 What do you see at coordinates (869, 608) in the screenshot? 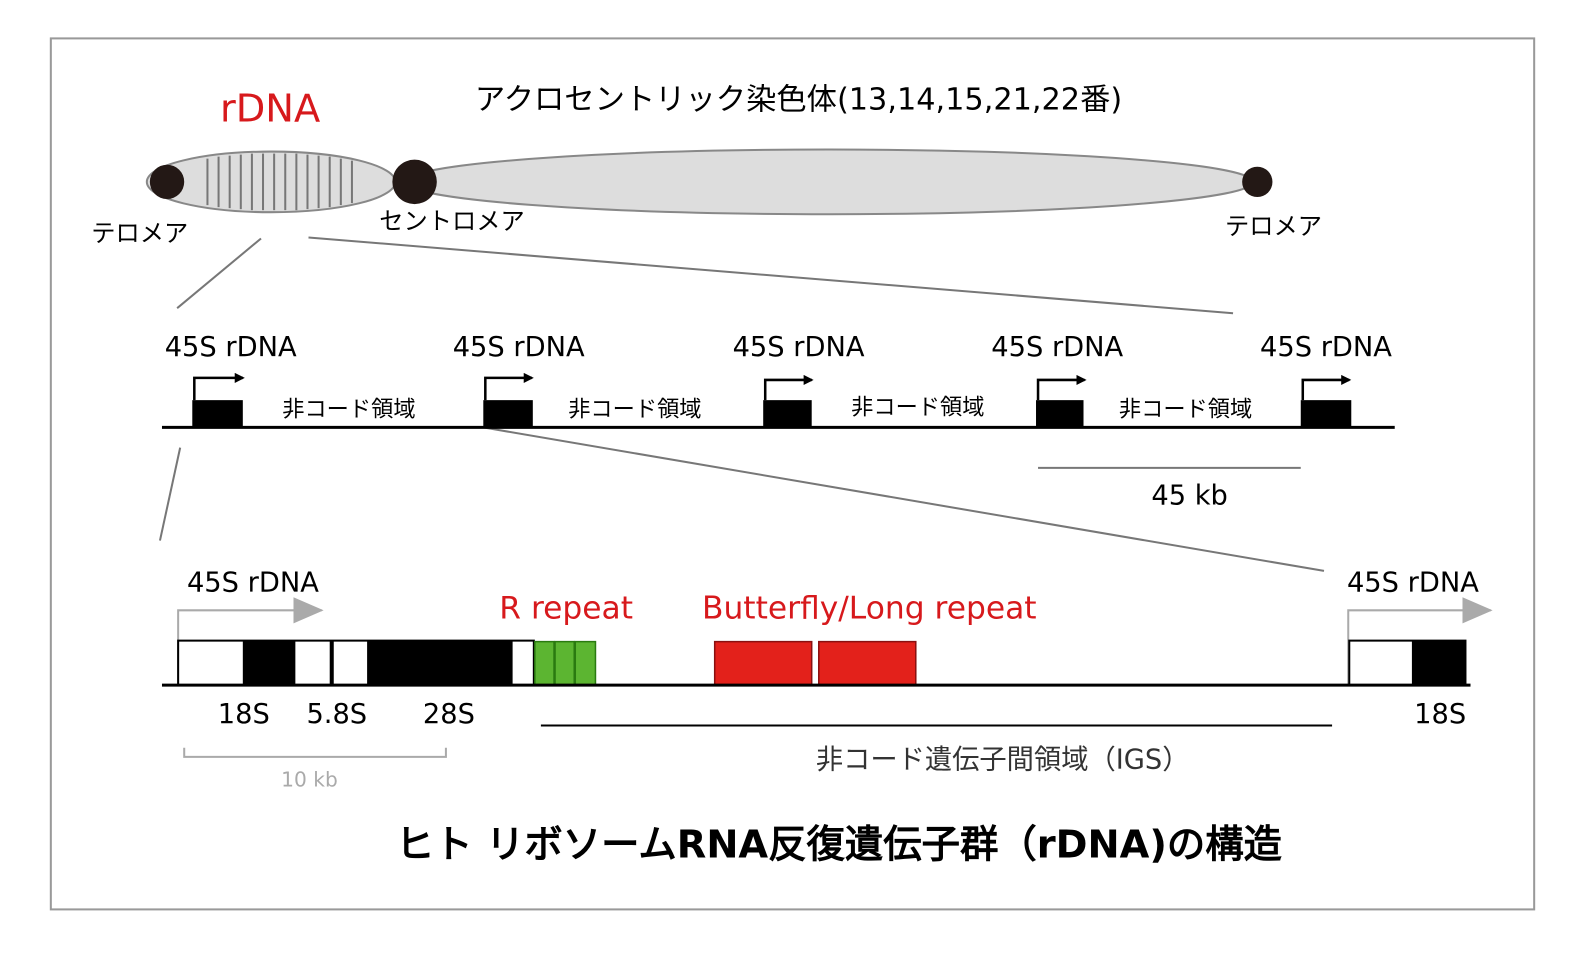
I see `butterfly-label: Butterfly/Long repeat` at bounding box center [869, 608].